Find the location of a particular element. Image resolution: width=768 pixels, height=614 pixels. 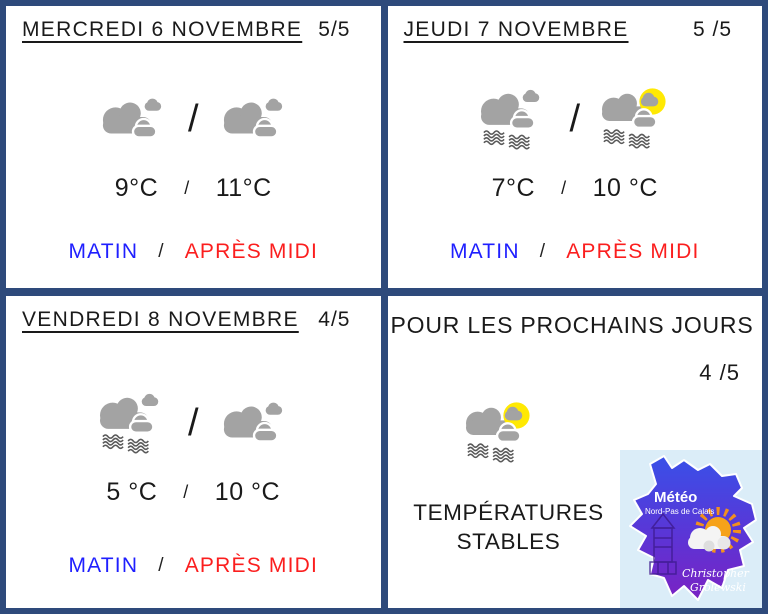

morning-temperature: 7°C is located at coordinates (513, 188).